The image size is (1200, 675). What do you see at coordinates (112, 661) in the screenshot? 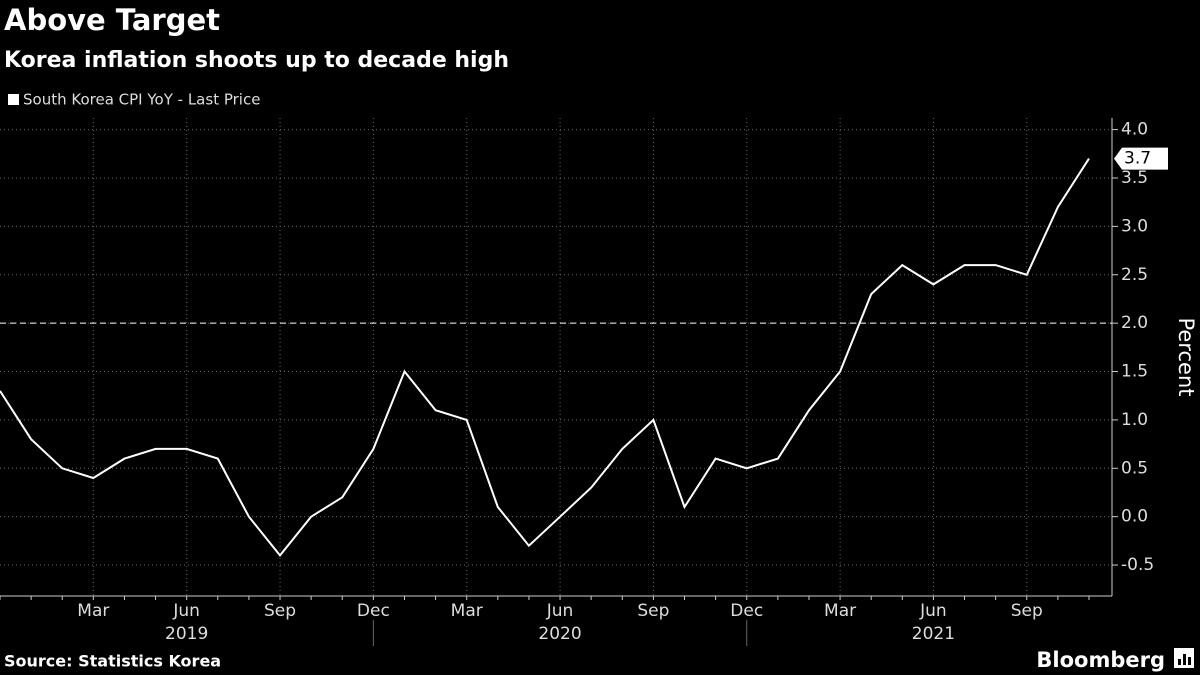
I see `source: Source: Statistics Korea` at bounding box center [112, 661].